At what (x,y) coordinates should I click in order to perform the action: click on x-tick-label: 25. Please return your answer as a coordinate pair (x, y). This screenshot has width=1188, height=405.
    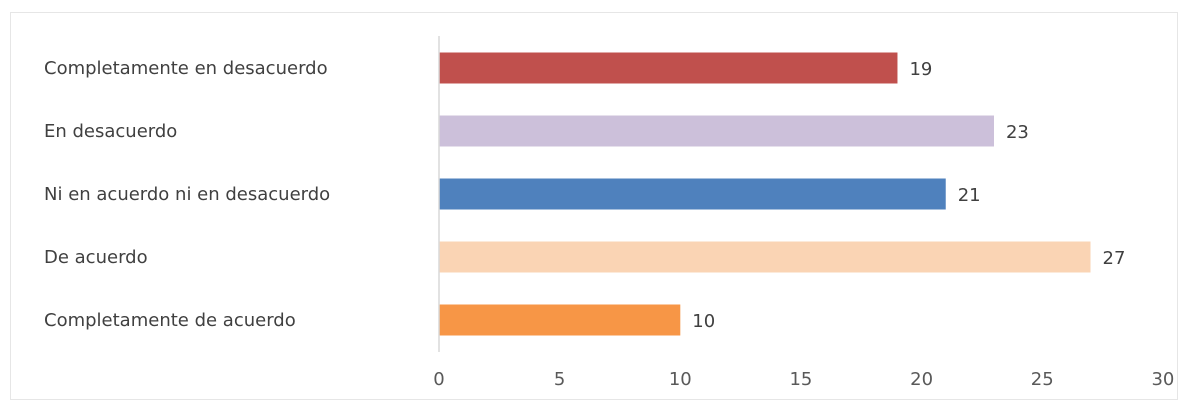
    Looking at the image, I should click on (1042, 379).